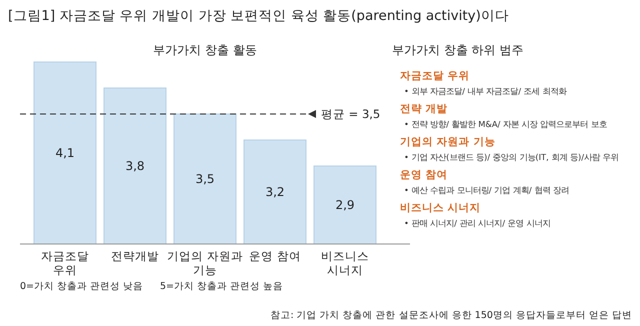  Describe the element at coordinates (345, 205) in the screenshot. I see `data-label: 2,9` at that location.